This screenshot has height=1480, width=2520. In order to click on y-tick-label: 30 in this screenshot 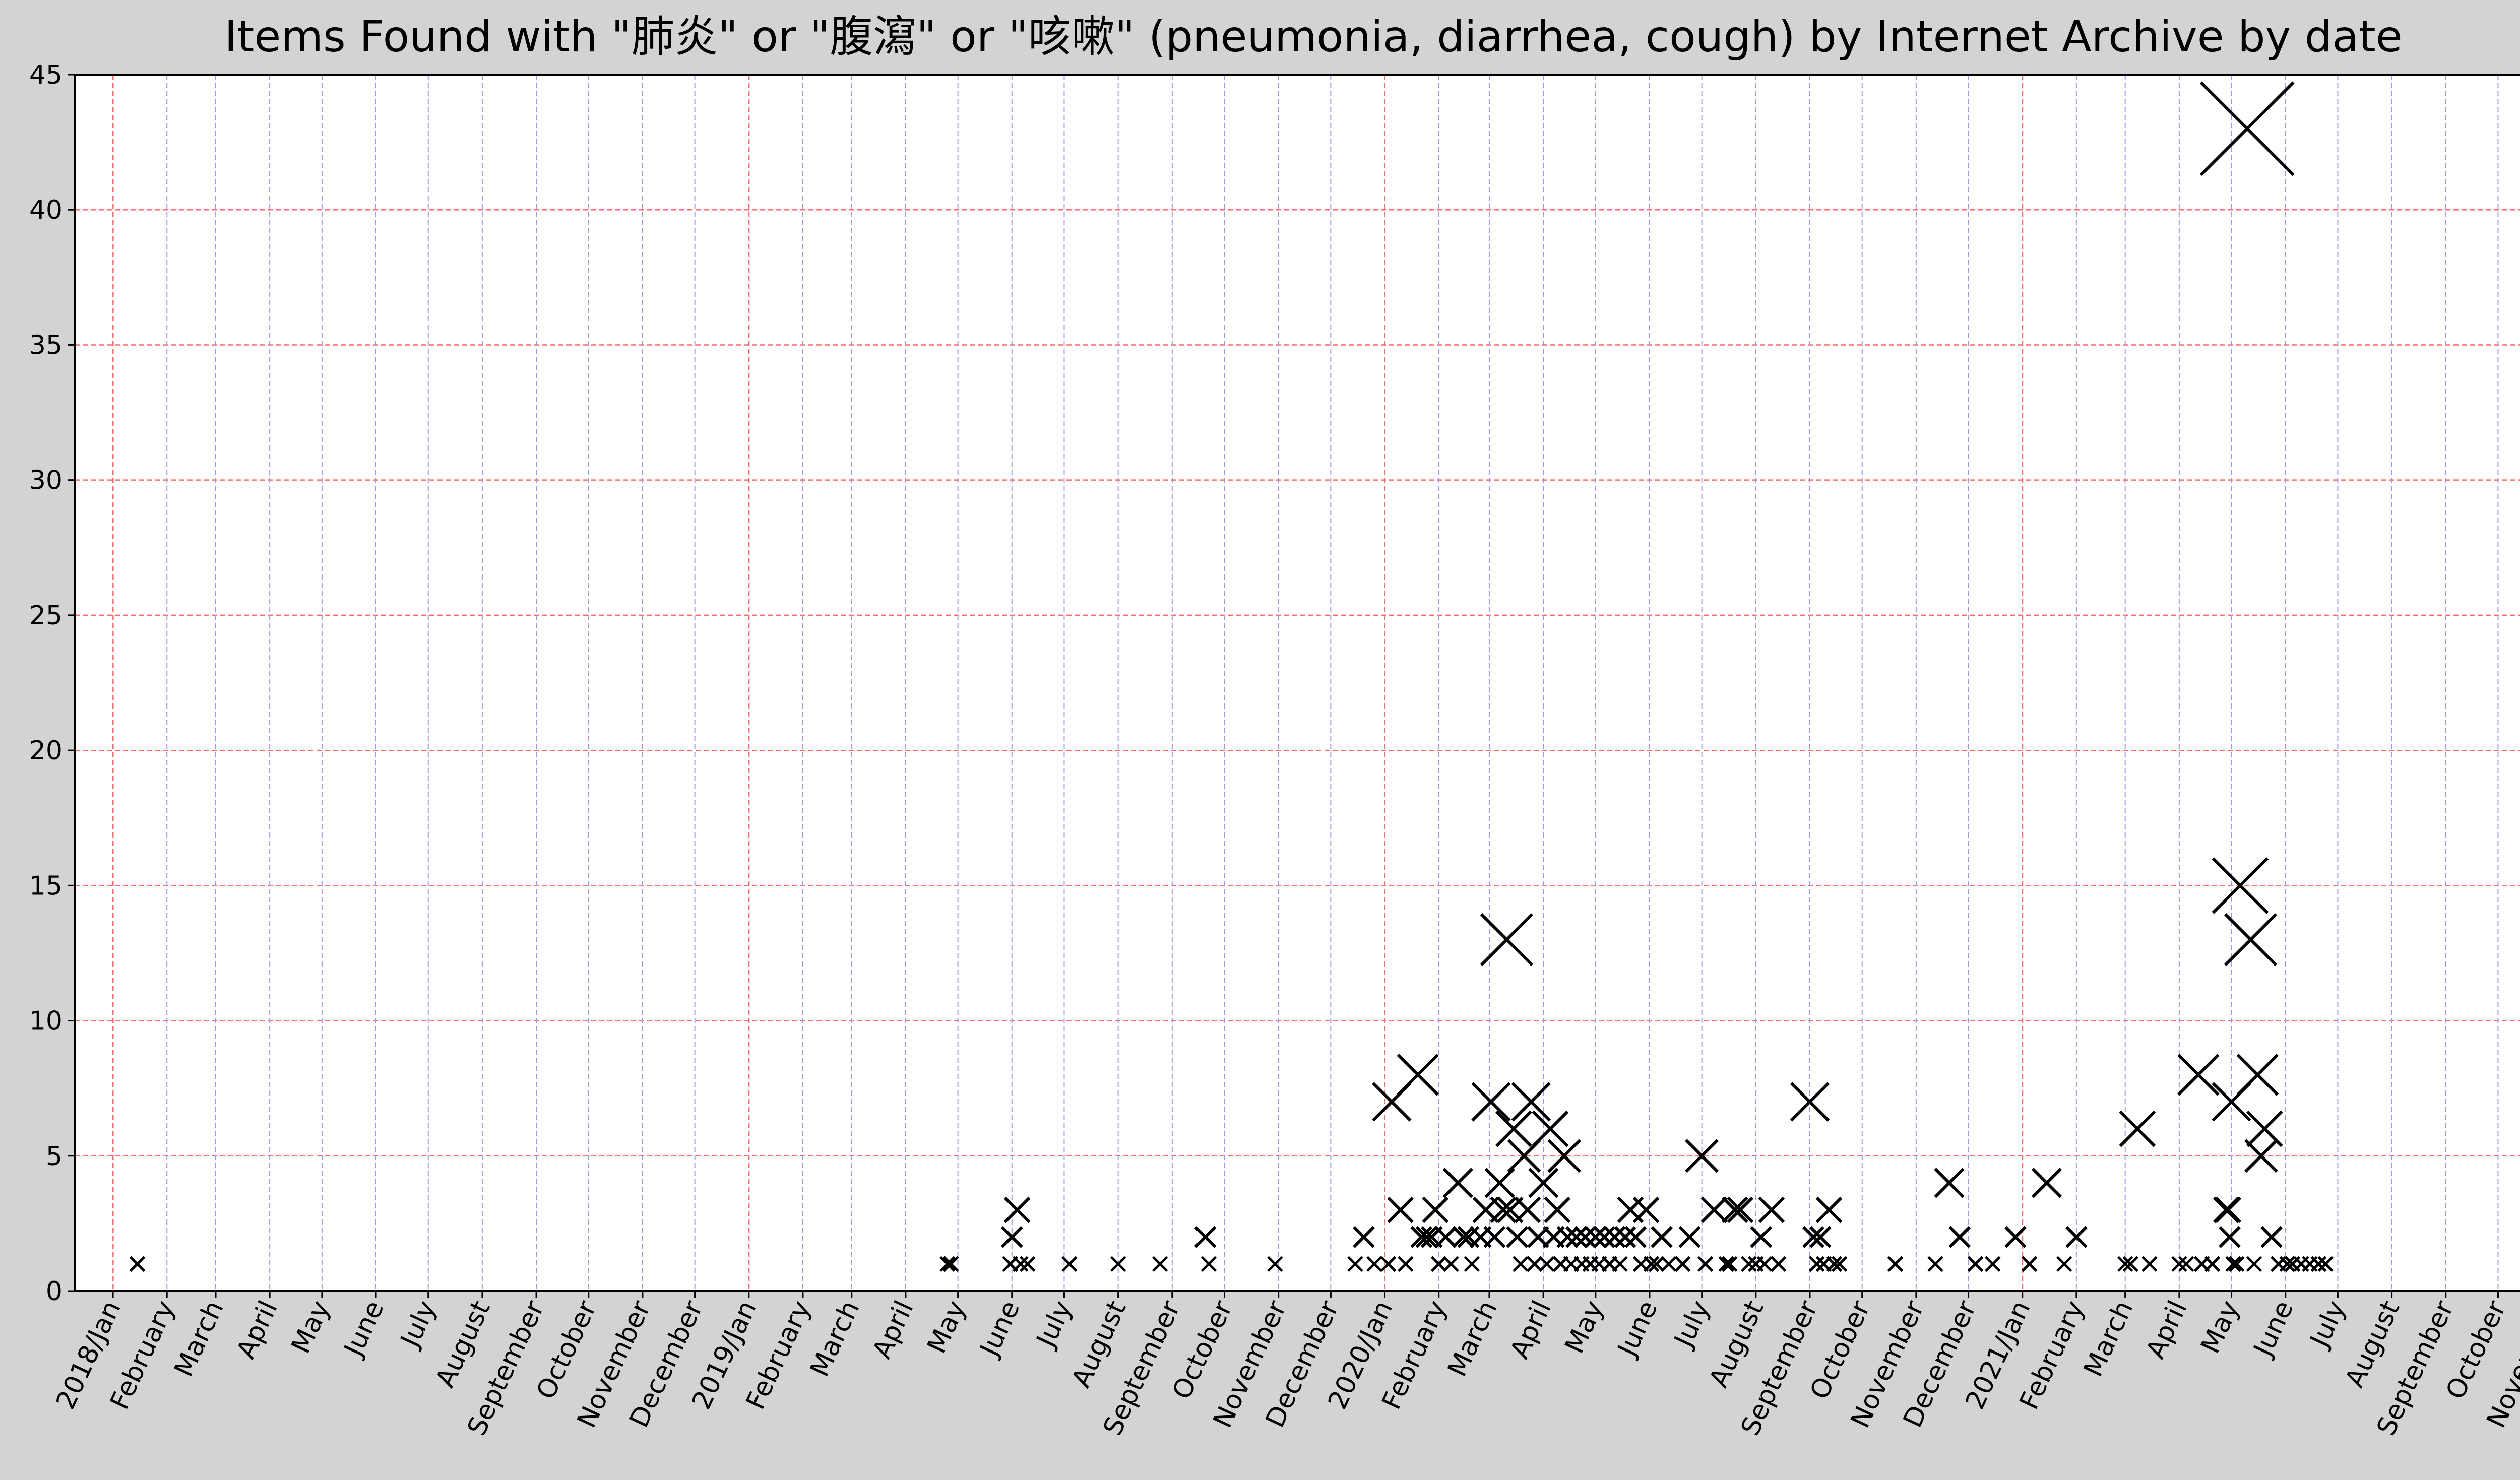, I will do `click(46, 481)`.